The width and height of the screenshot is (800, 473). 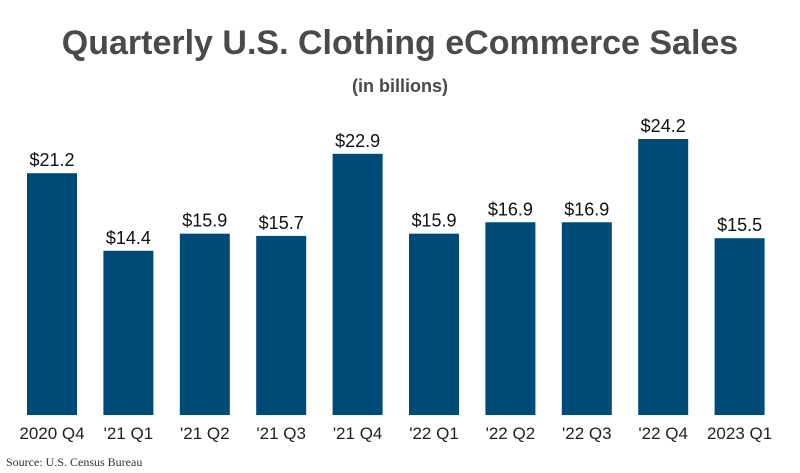 I want to click on x-tick-label: '21 Q1, so click(x=129, y=433).